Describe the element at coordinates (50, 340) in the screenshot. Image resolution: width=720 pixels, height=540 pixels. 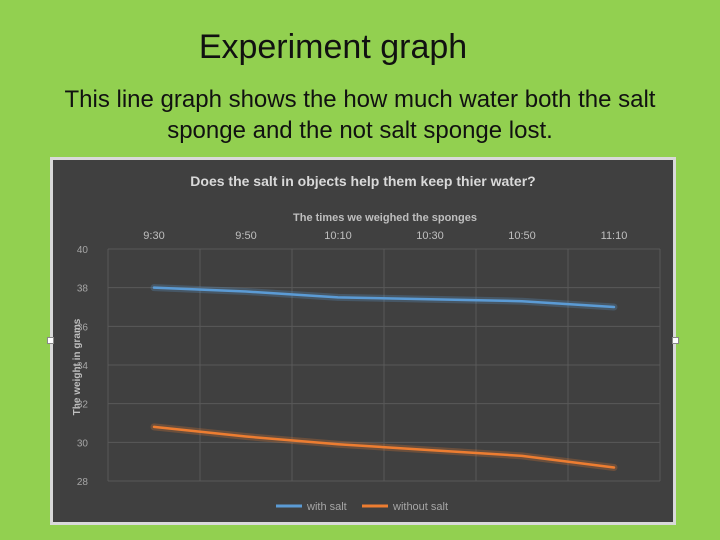
I see `resize-handle-left` at that location.